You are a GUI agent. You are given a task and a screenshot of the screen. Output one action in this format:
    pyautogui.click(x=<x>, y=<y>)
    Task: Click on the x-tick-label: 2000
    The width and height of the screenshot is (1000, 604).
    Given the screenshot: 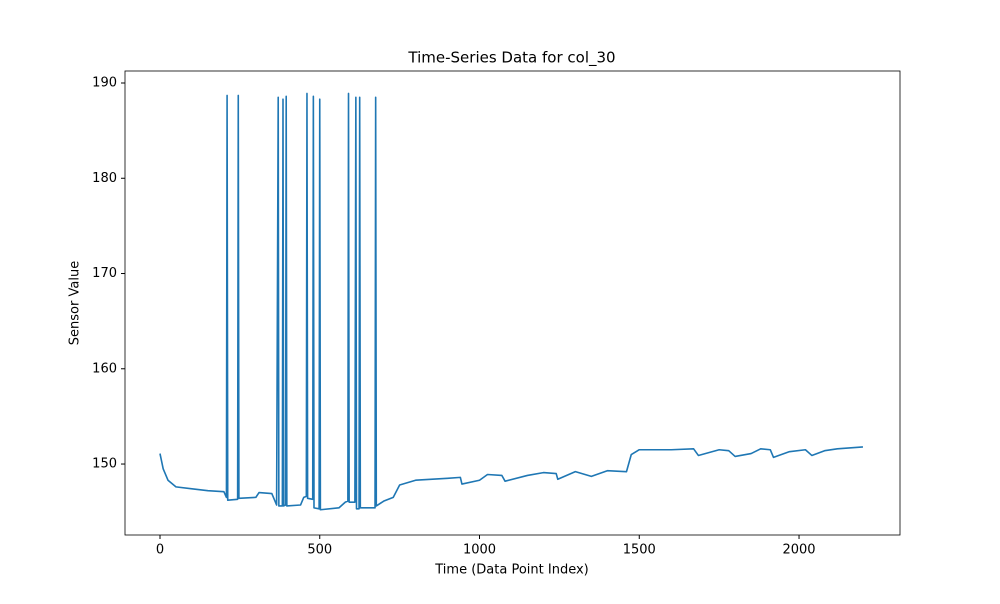 What is the action you would take?
    pyautogui.click(x=798, y=550)
    